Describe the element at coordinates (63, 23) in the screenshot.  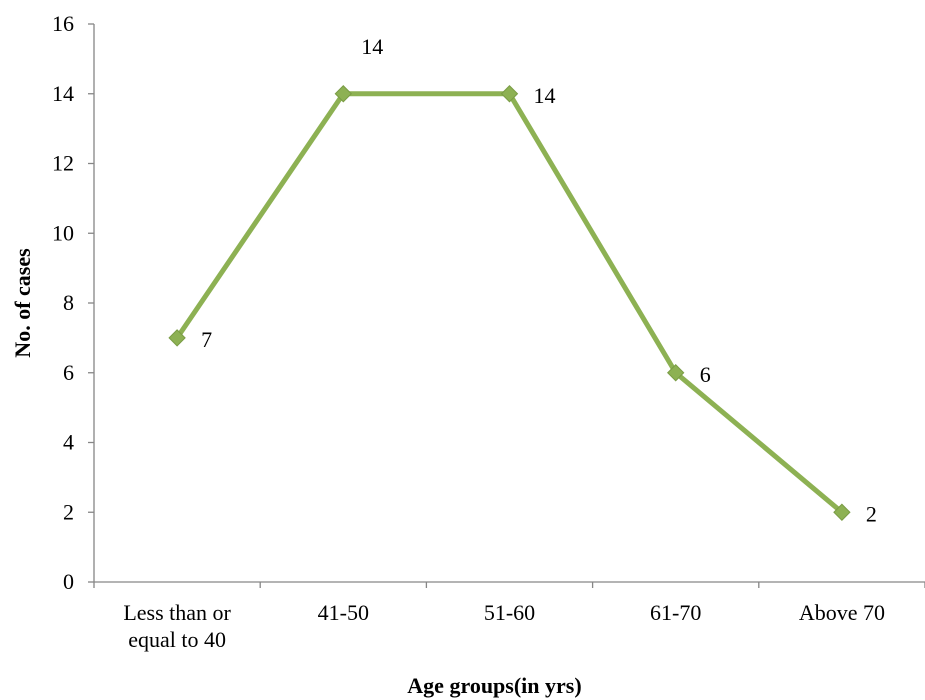
I see `y-tick-label: 16` at that location.